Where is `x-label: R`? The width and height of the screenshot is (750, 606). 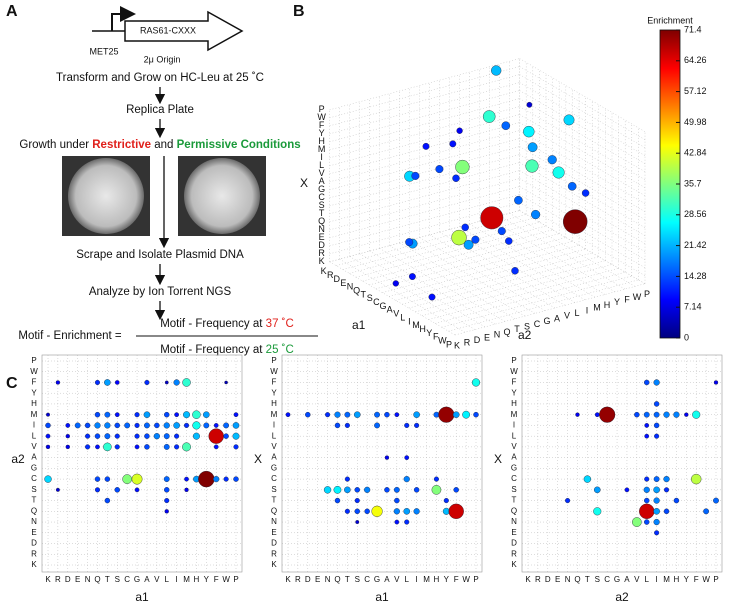
x-label: R is located at coordinates (321, 253).